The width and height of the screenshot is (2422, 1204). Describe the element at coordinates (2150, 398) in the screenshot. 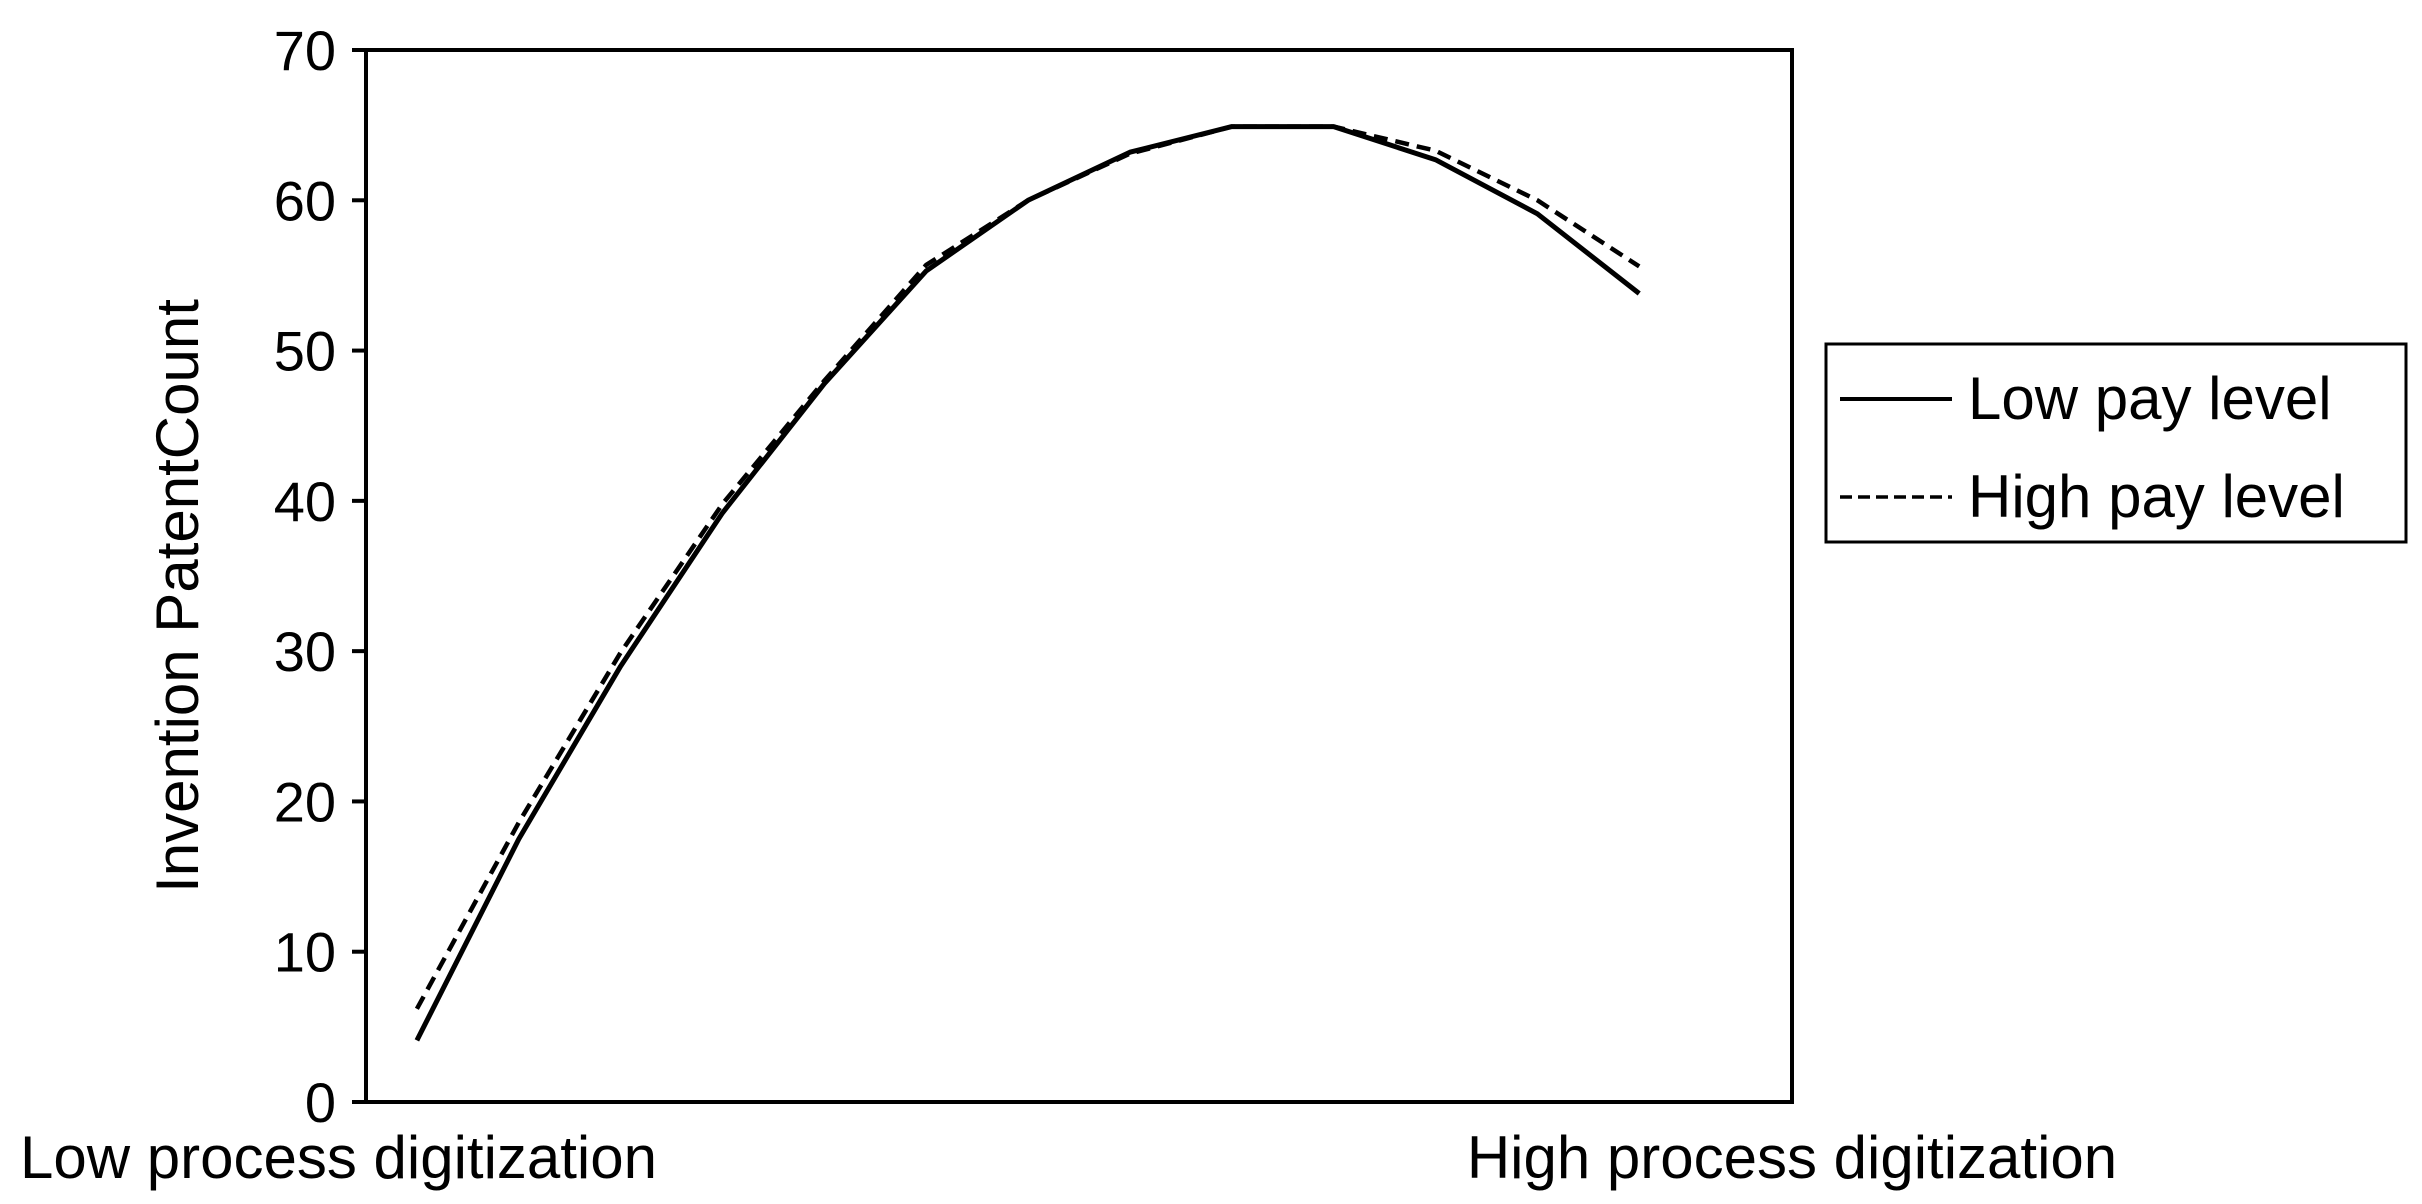

I see `legend-label-low-pay: Low pay level` at that location.